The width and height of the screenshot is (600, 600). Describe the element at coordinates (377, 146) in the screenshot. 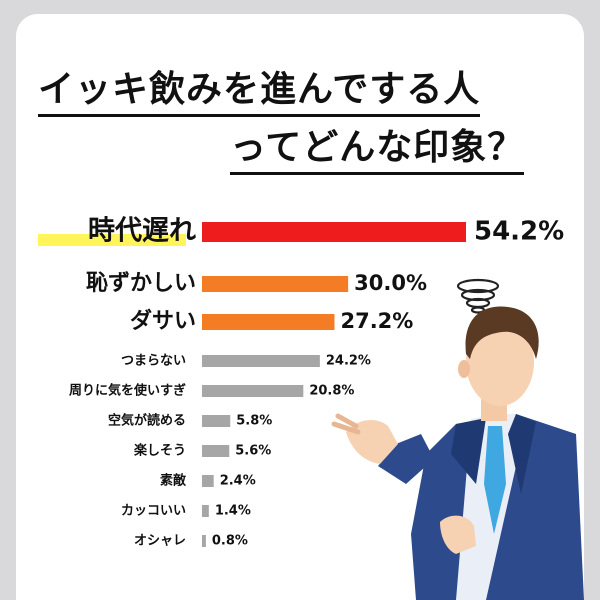

I see `title-line-2: ってどんな印象？` at that location.